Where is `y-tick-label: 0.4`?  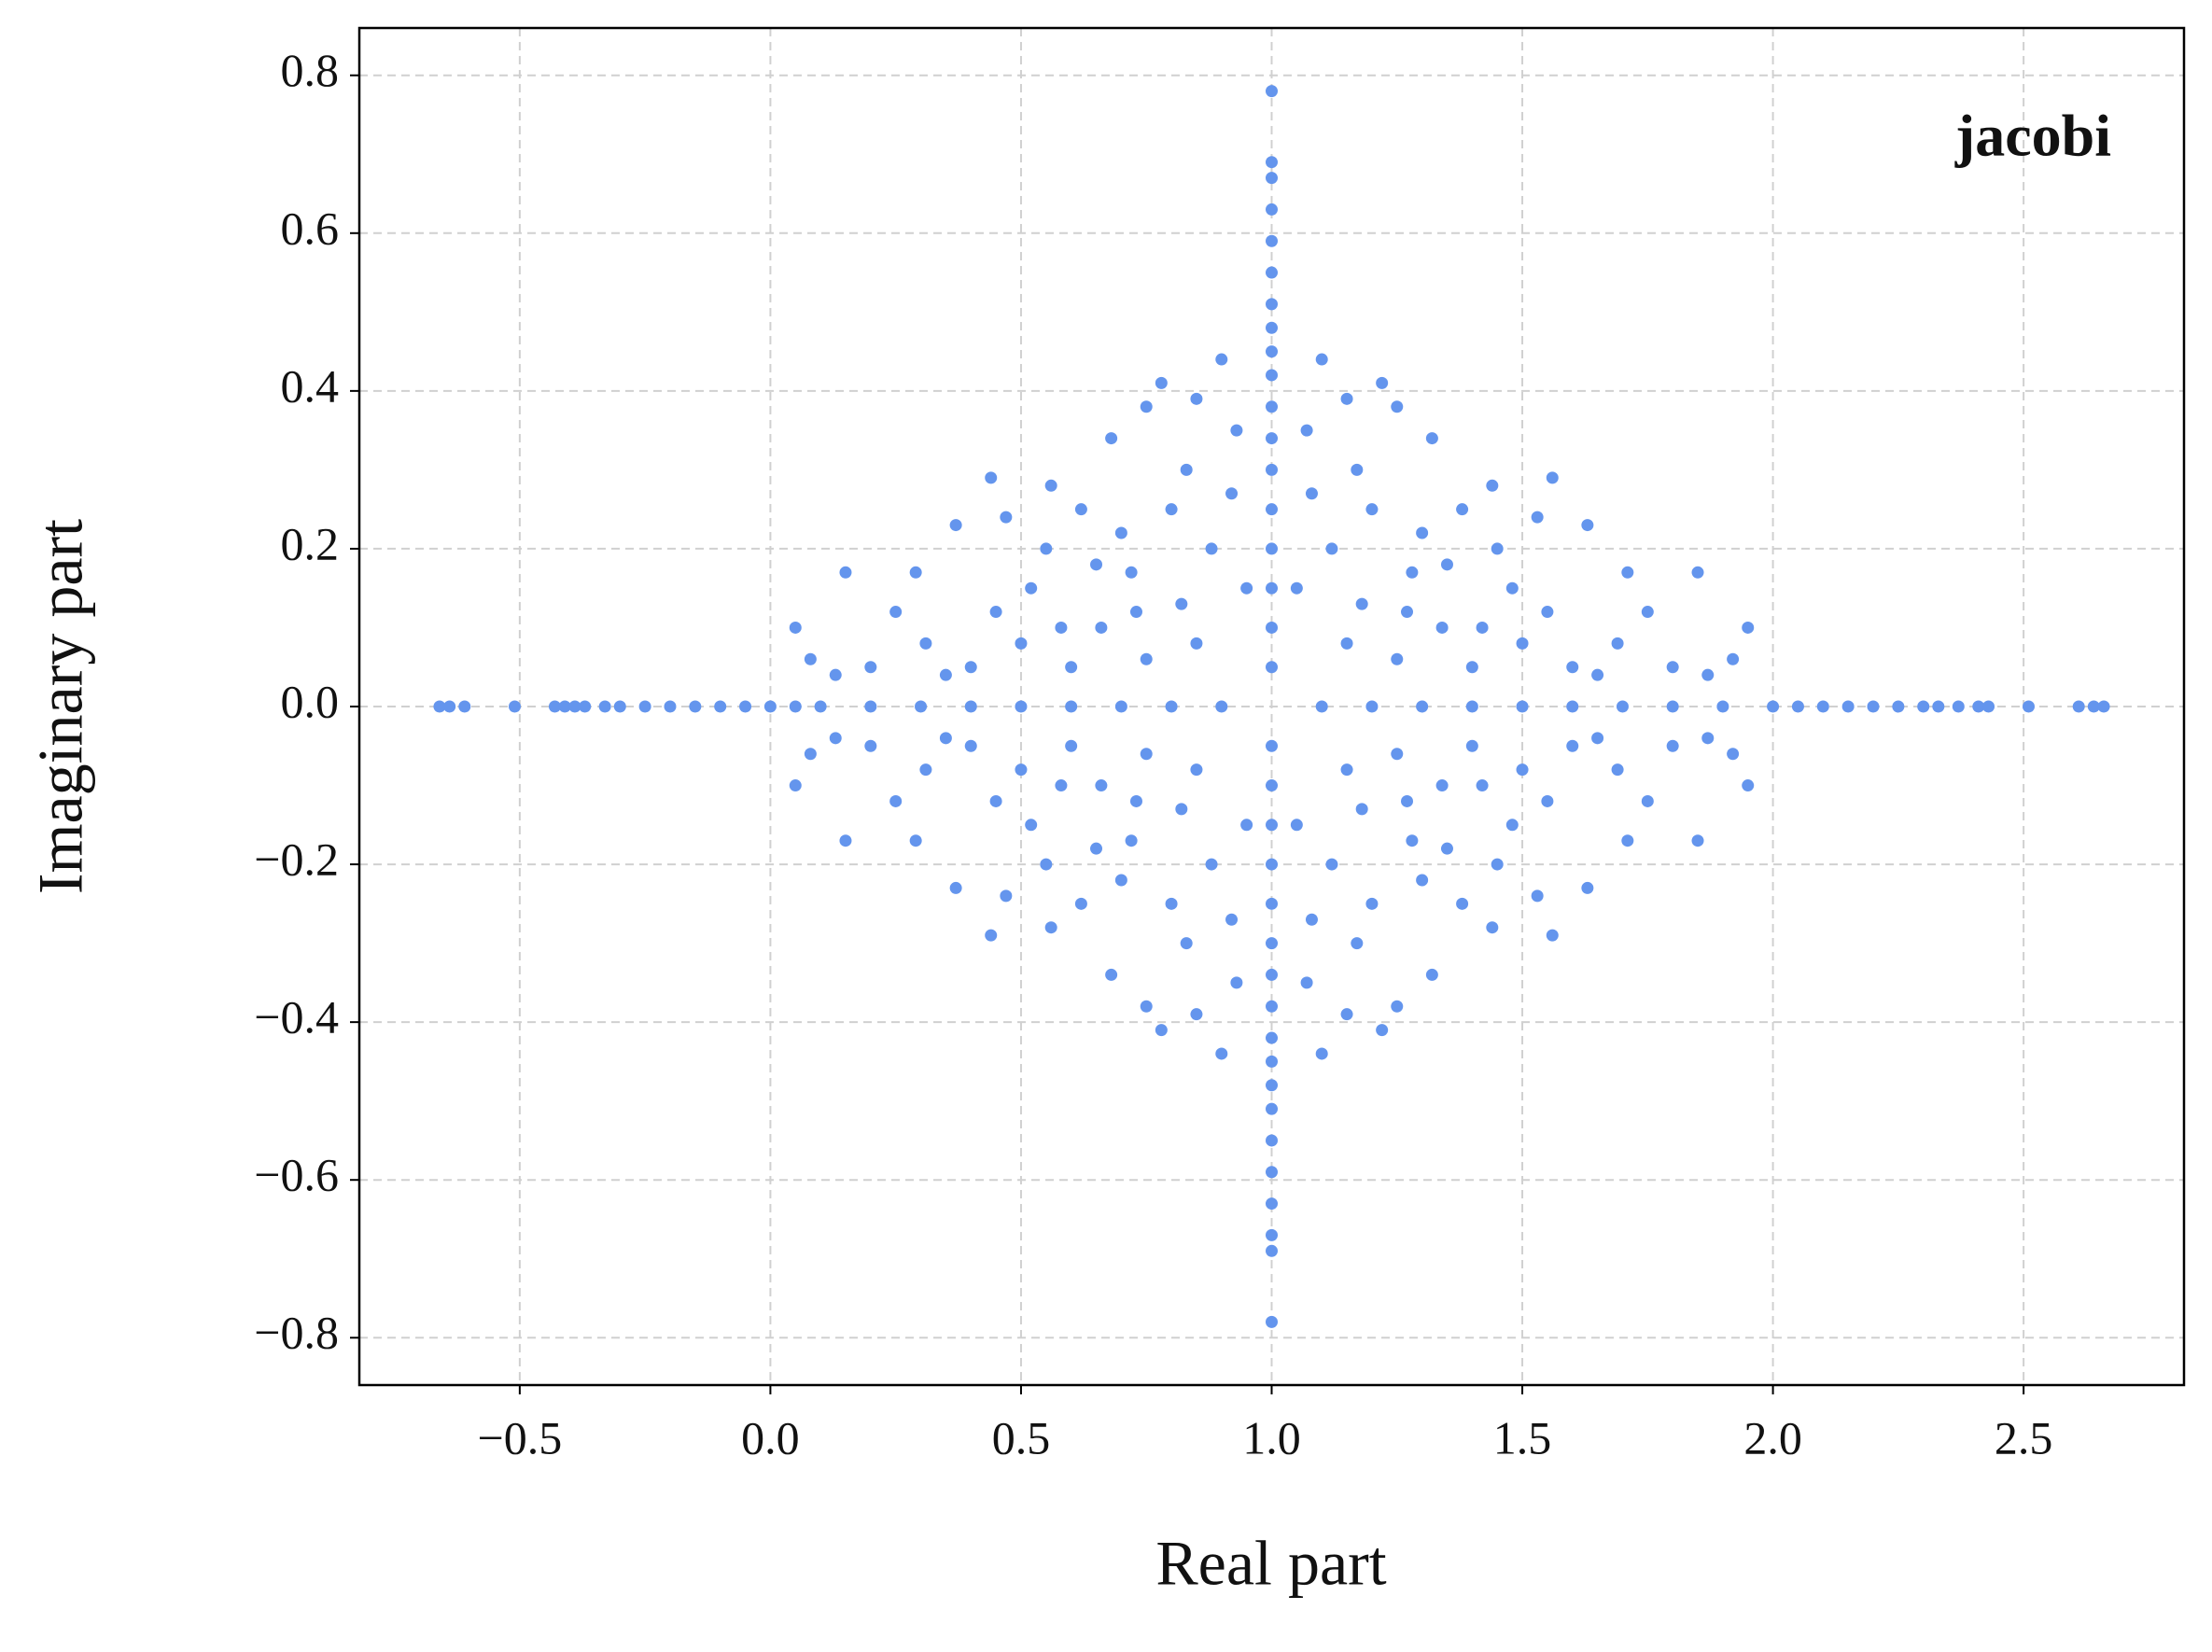 y-tick-label: 0.4 is located at coordinates (310, 385).